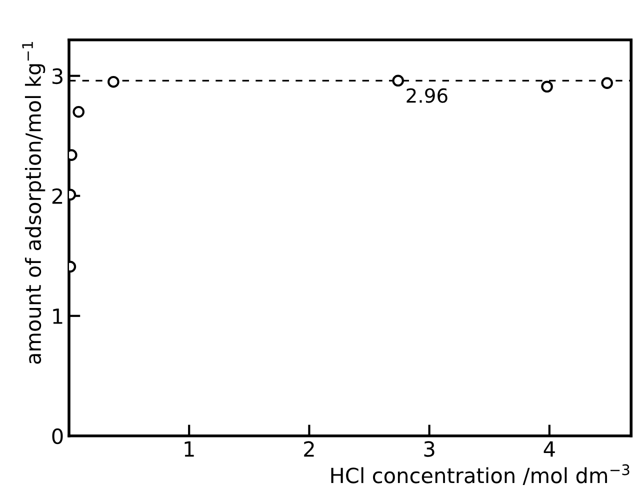 The height and width of the screenshot is (492, 633). I want to click on y-axis-title: amount of adsorption/mol kg$^{−1}$, so click(34, 203).